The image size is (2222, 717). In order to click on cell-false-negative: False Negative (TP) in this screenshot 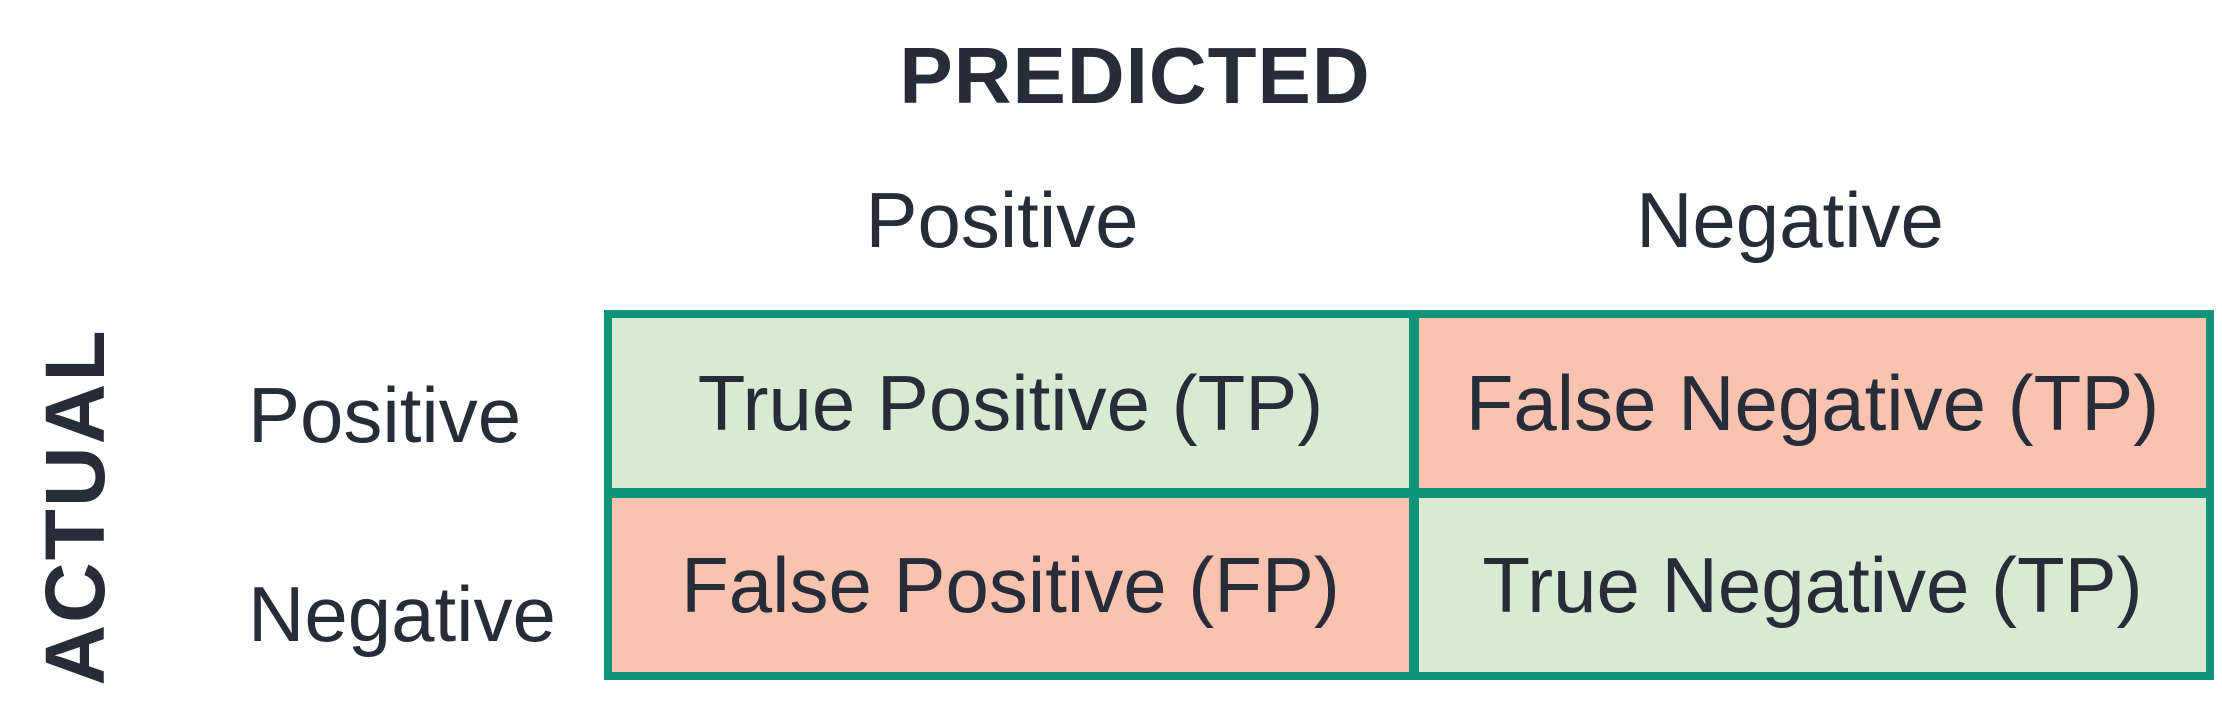, I will do `click(1812, 403)`.